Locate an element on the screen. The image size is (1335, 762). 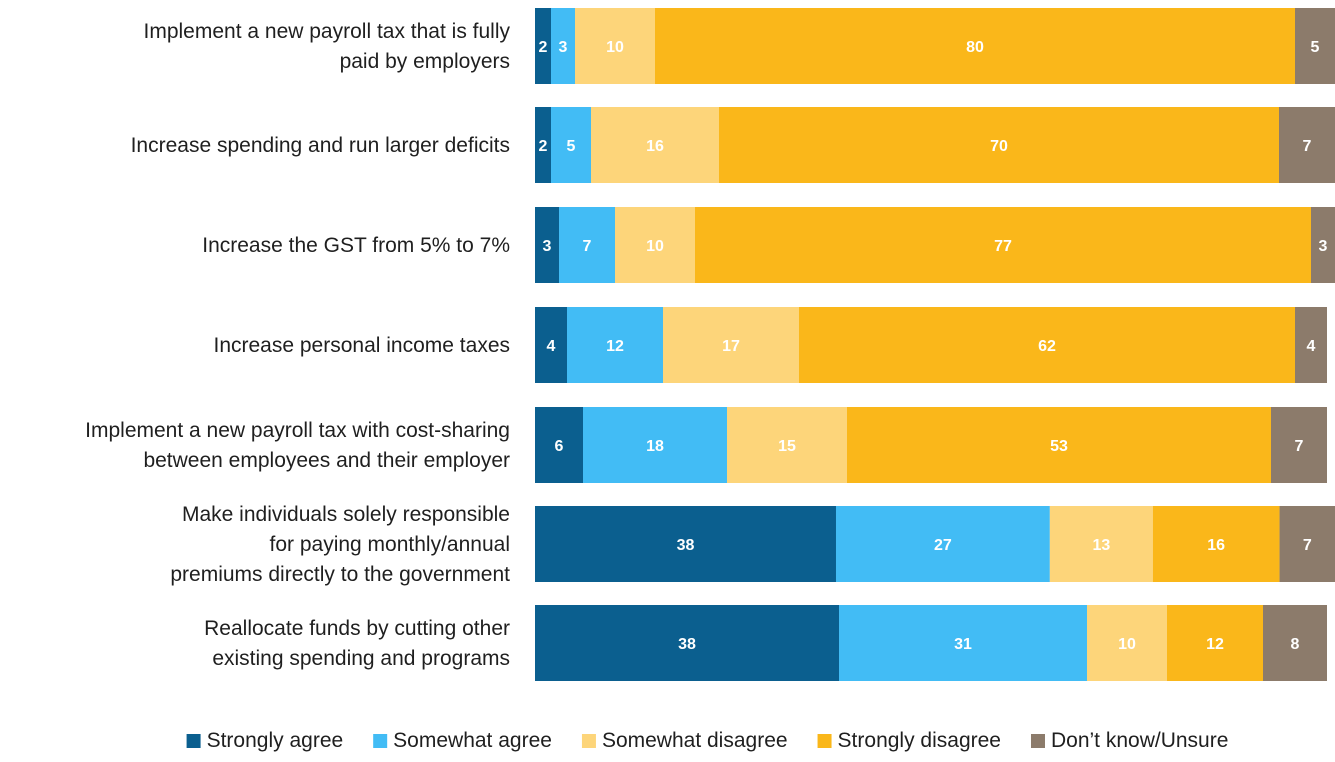
data-label: 70 is located at coordinates (999, 146).